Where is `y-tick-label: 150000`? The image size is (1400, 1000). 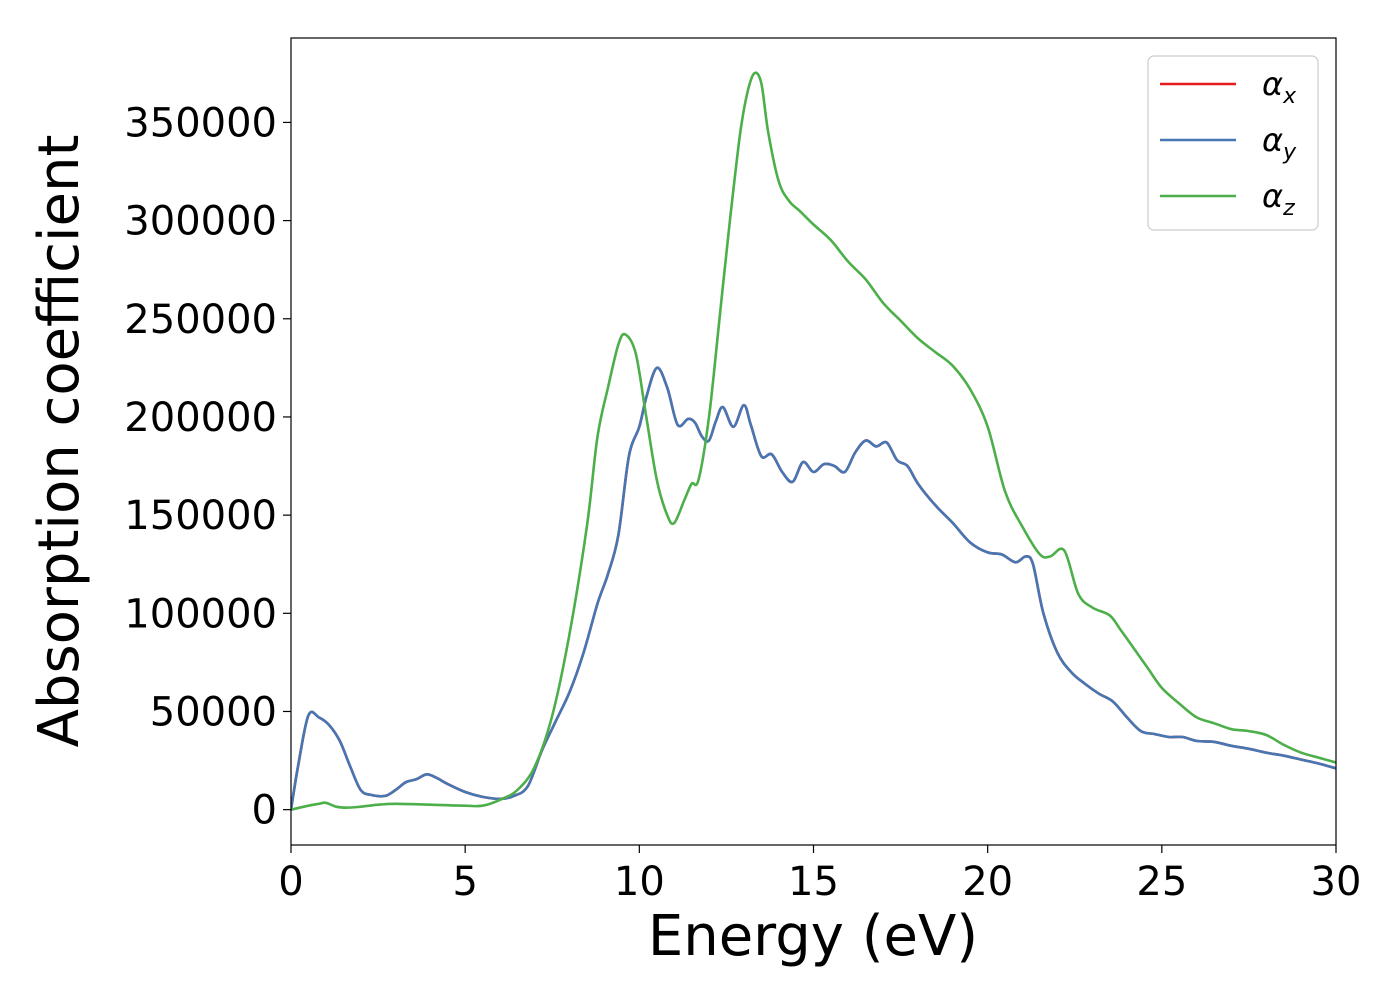
y-tick-label: 150000 is located at coordinates (200, 516).